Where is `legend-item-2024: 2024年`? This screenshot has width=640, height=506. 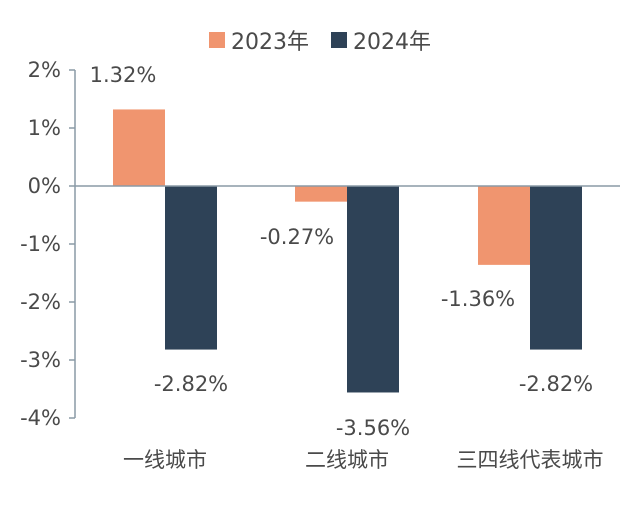 legend-item-2024: 2024年 is located at coordinates (381, 40).